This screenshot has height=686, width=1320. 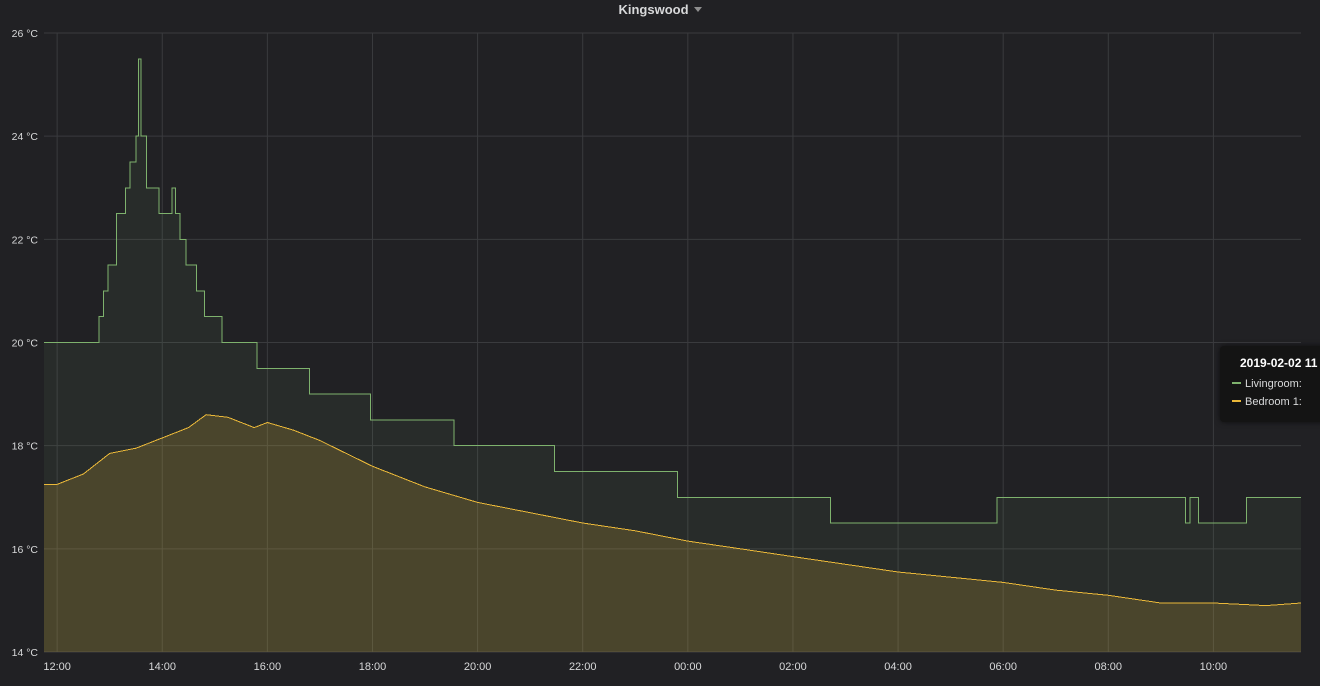 I want to click on y-tick-label: 14 °C, so click(x=25, y=653).